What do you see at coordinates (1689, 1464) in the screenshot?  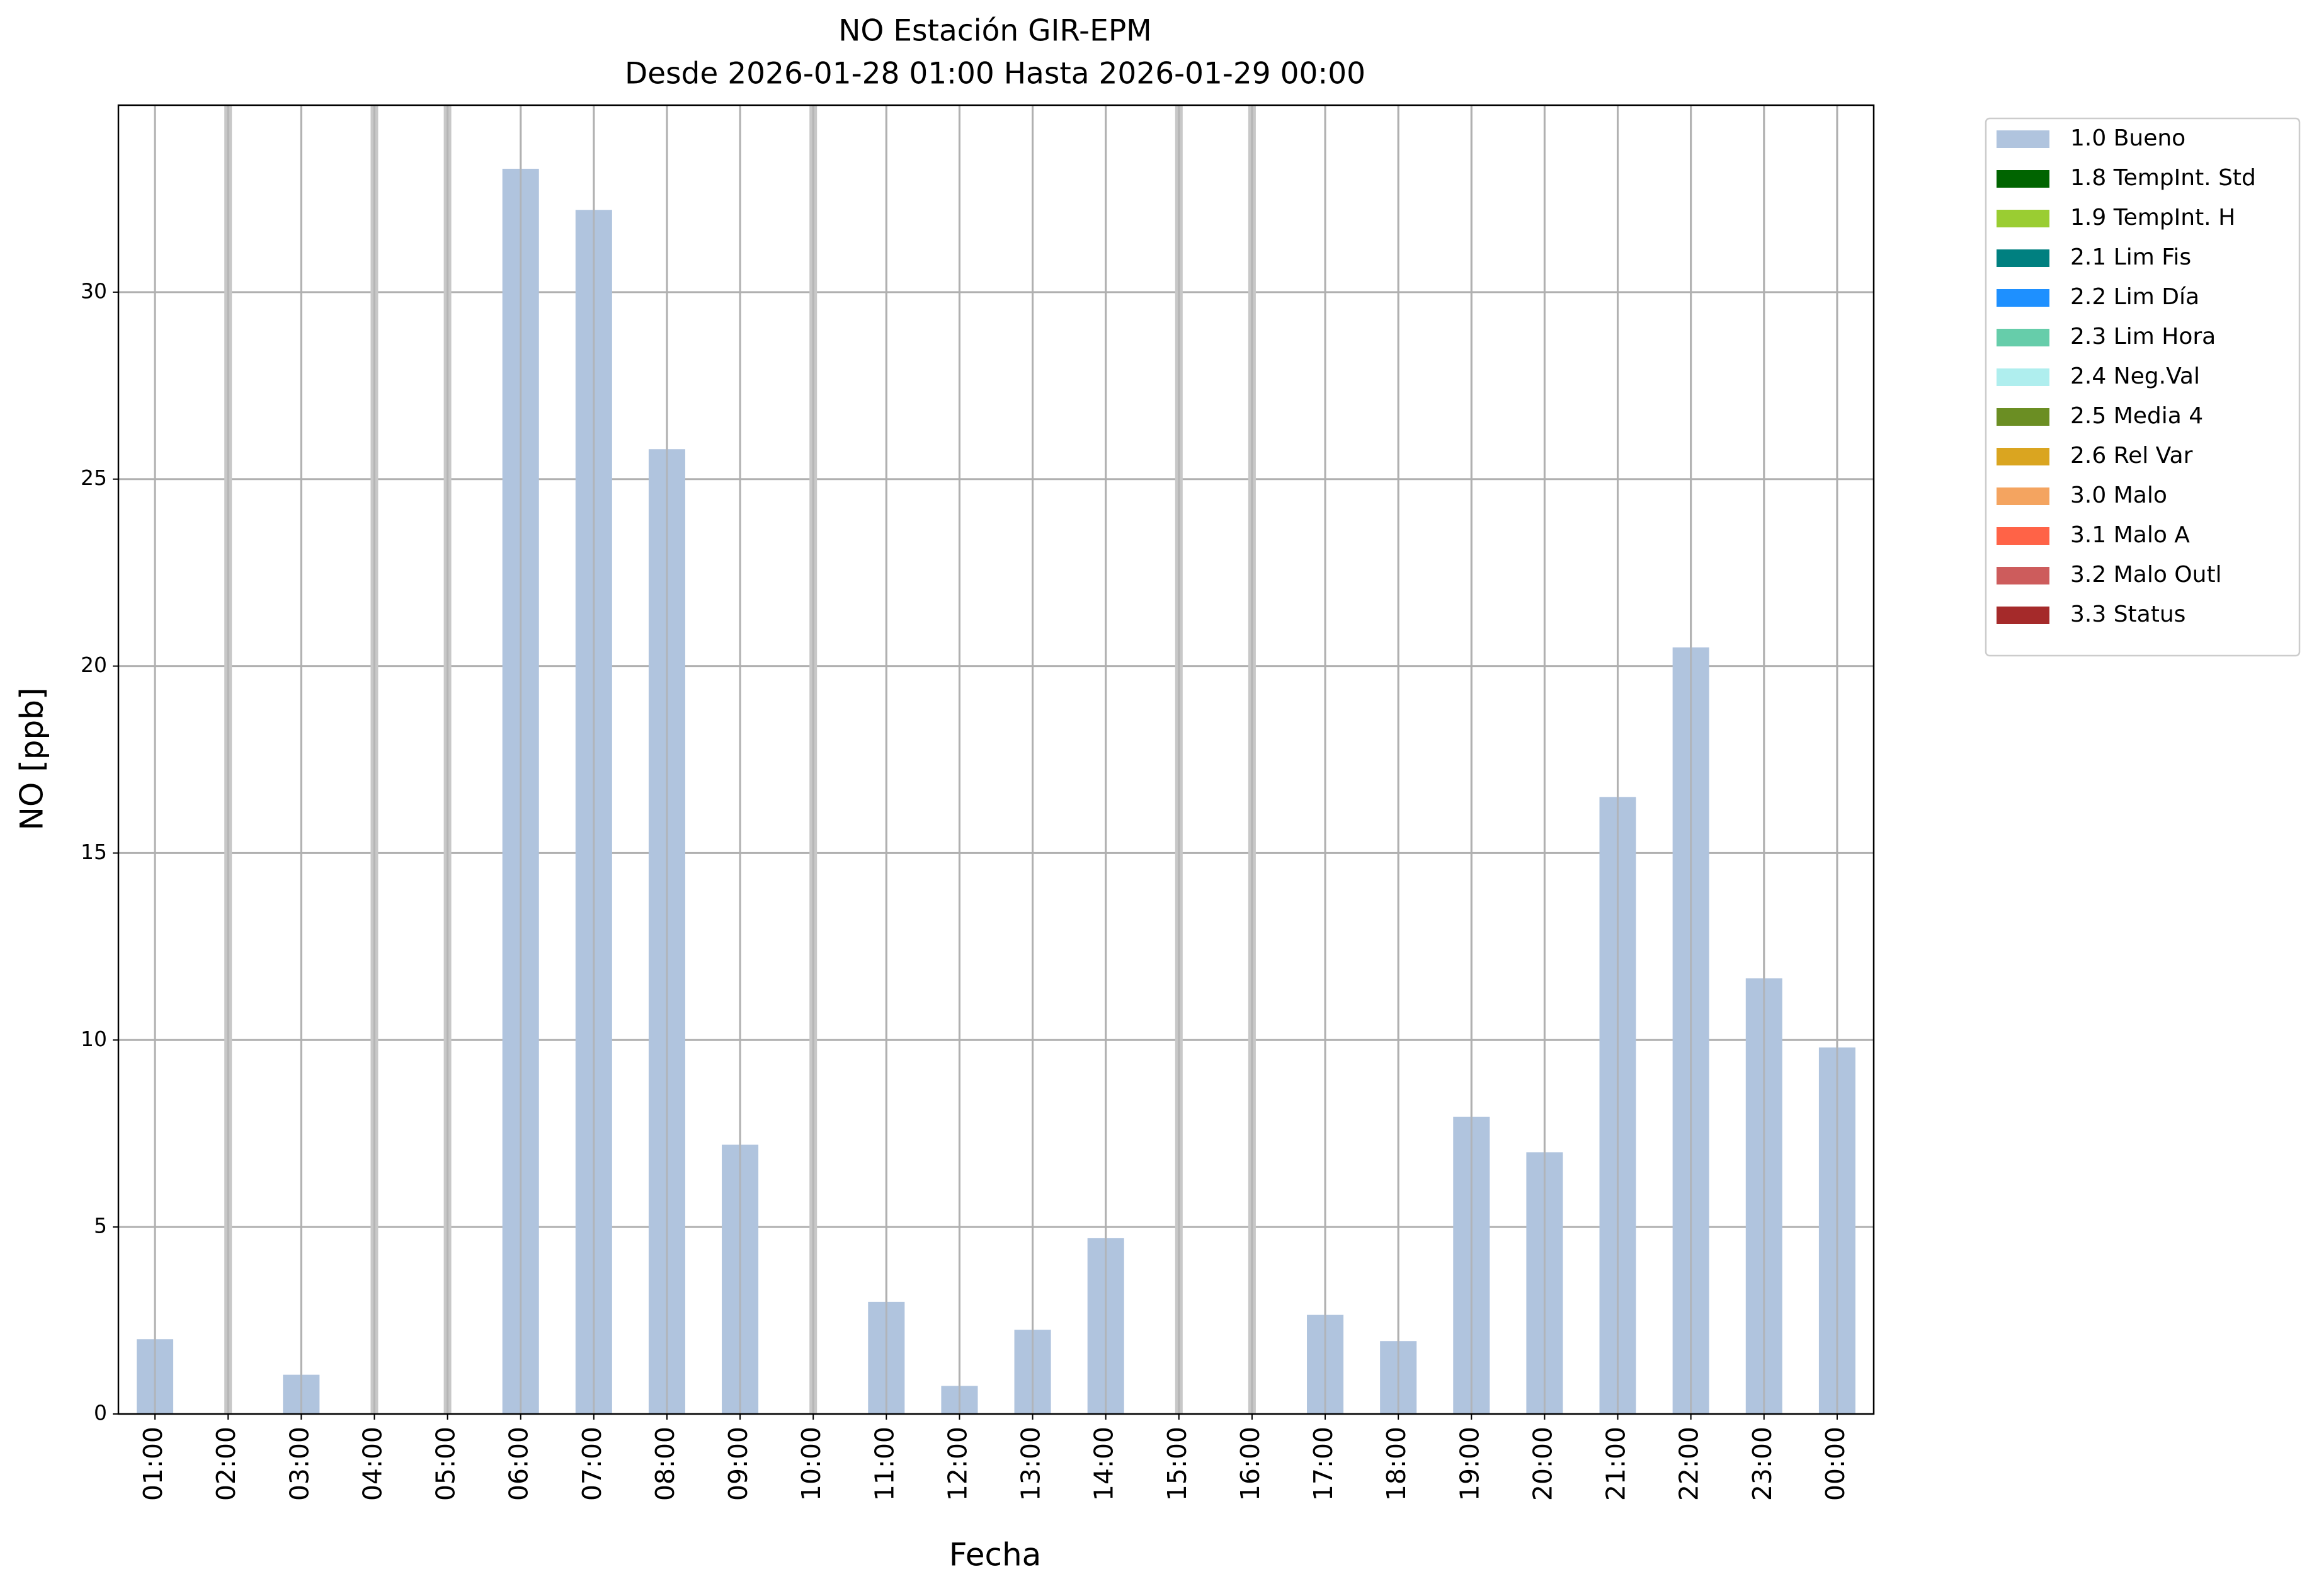 I see `x-tick-label: 22:00` at bounding box center [1689, 1464].